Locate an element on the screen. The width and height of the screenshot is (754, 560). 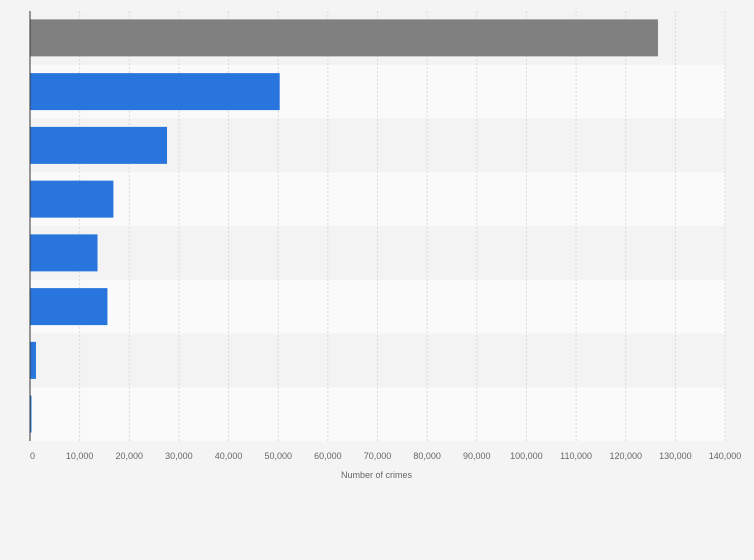
x-tick-label: 90,000 is located at coordinates (477, 456).